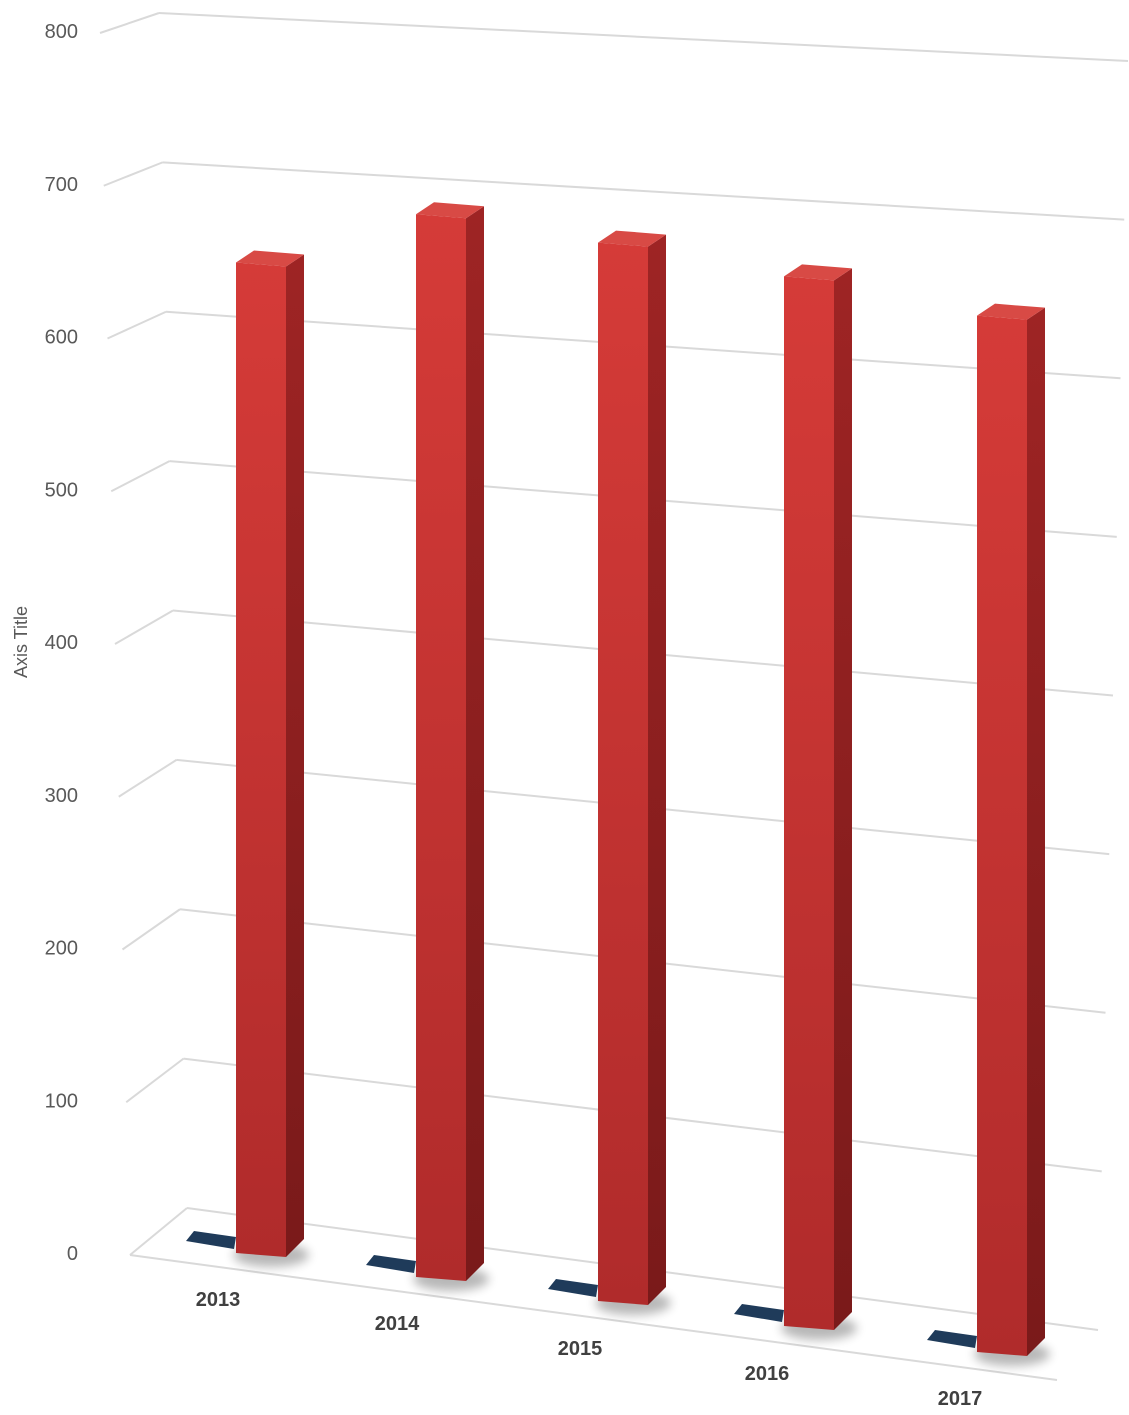  Describe the element at coordinates (397, 1324) in the screenshot. I see `x-tick-label: 2014` at that location.